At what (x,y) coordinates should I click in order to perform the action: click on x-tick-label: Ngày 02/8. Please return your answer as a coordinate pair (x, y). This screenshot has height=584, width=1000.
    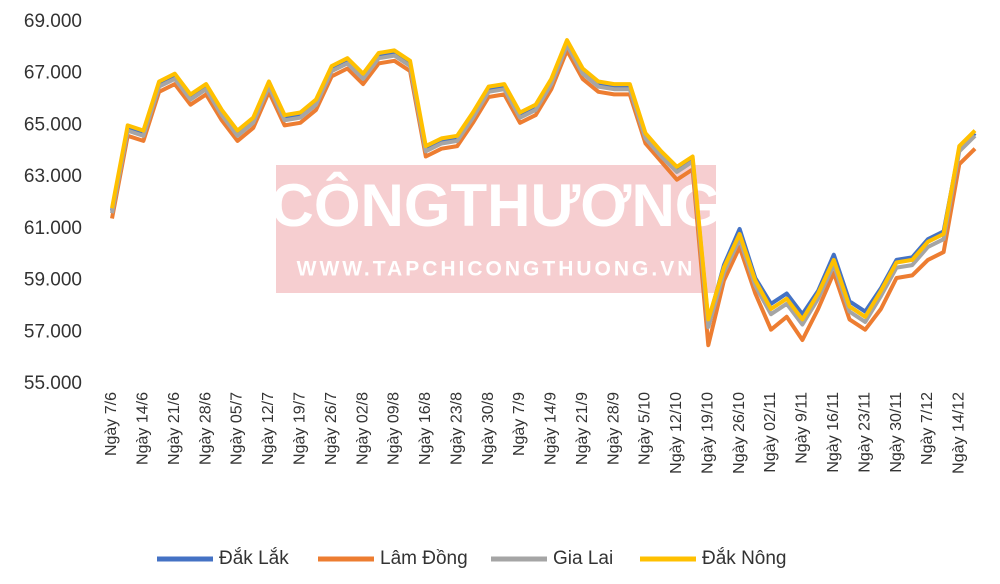
    Looking at the image, I should click on (362, 428).